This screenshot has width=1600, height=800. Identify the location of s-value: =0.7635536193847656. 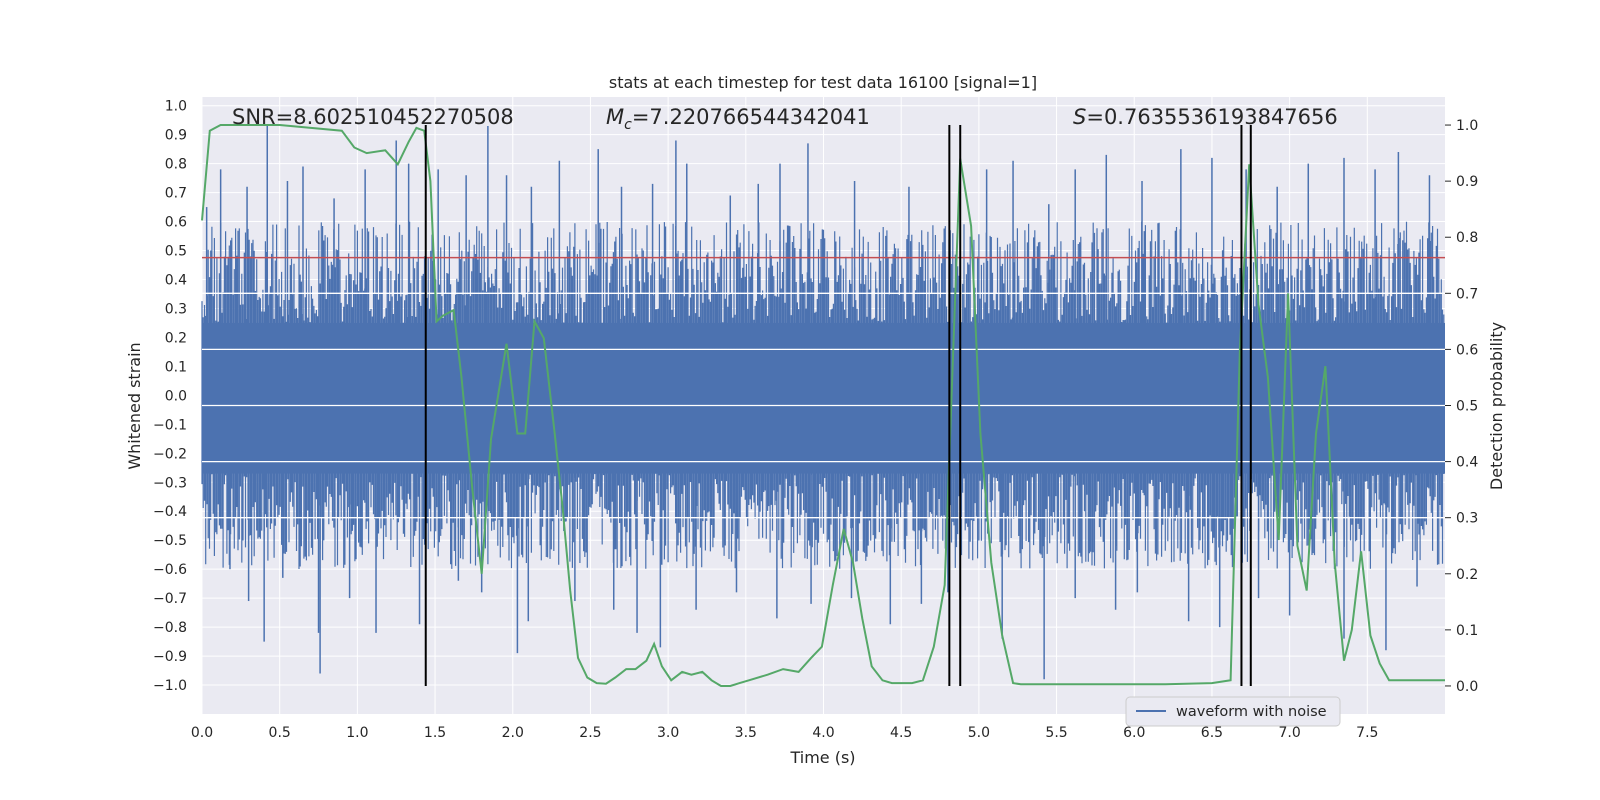
(1211, 117).